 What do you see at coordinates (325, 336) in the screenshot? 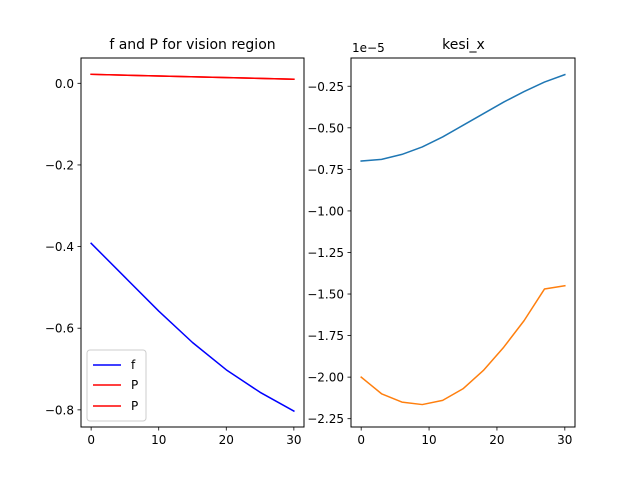
I see `y-tick-label: −1.75` at bounding box center [325, 336].